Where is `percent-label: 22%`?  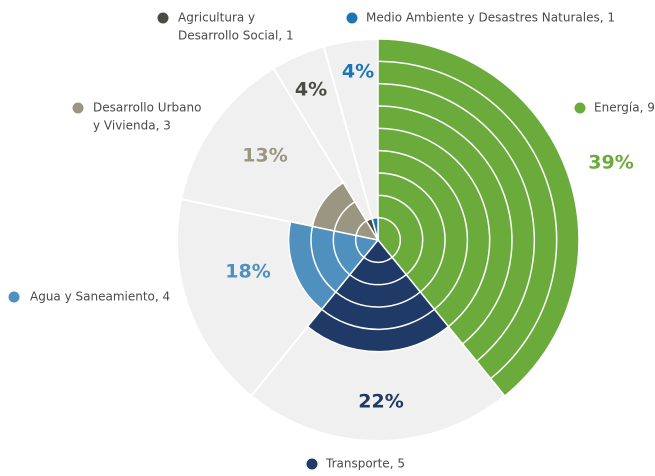
percent-label: 22% is located at coordinates (380, 402).